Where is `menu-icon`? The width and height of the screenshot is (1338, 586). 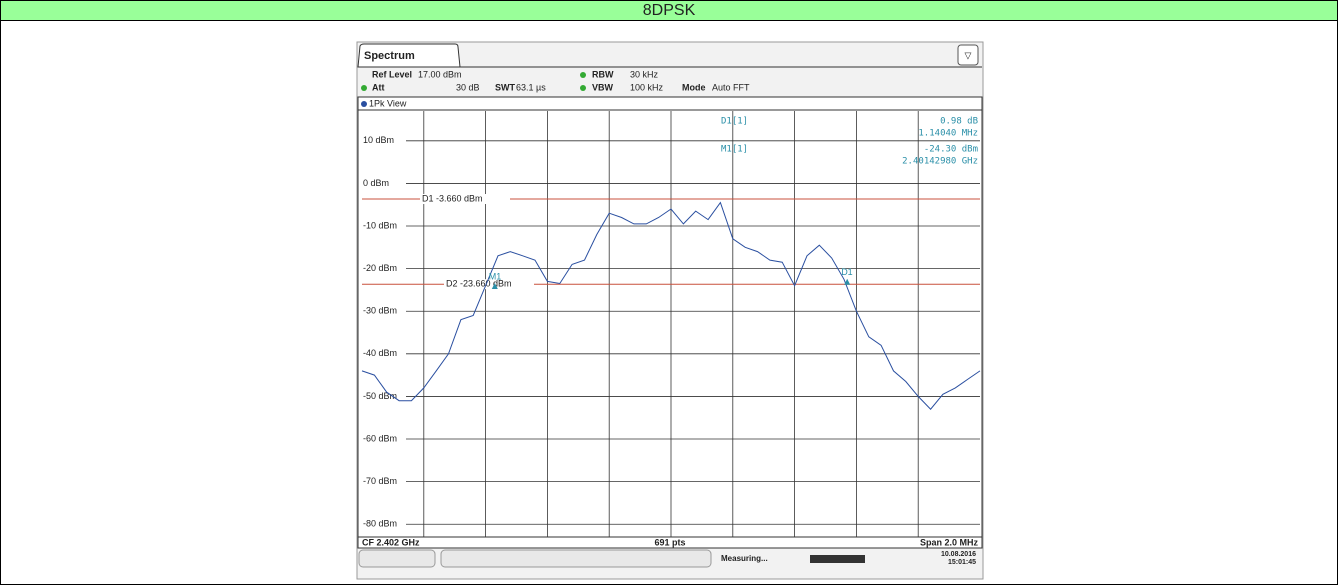 menu-icon is located at coordinates (968, 55).